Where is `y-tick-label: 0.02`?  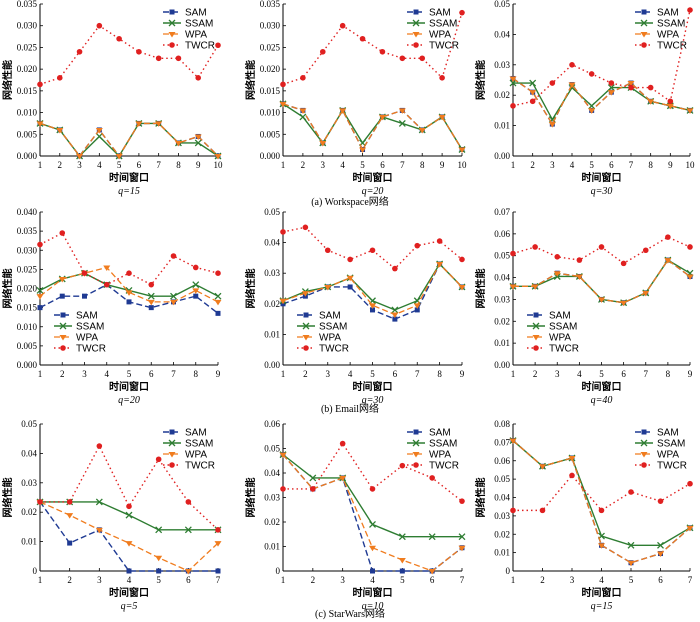 y-tick-label: 0.02 is located at coordinates (502, 321).